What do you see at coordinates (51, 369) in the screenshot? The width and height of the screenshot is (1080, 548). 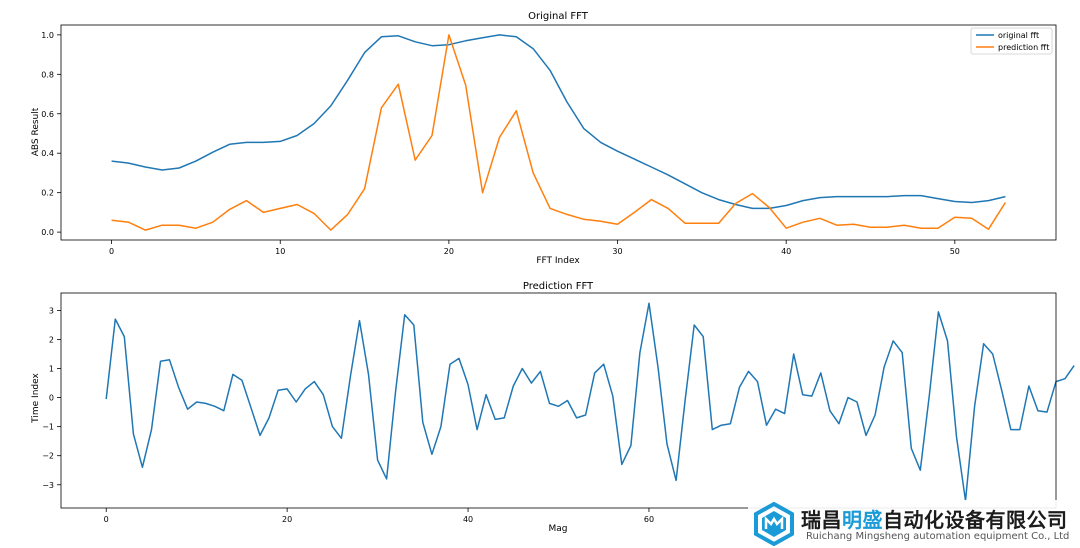 I see `bottom-y-tick-label: 1` at bounding box center [51, 369].